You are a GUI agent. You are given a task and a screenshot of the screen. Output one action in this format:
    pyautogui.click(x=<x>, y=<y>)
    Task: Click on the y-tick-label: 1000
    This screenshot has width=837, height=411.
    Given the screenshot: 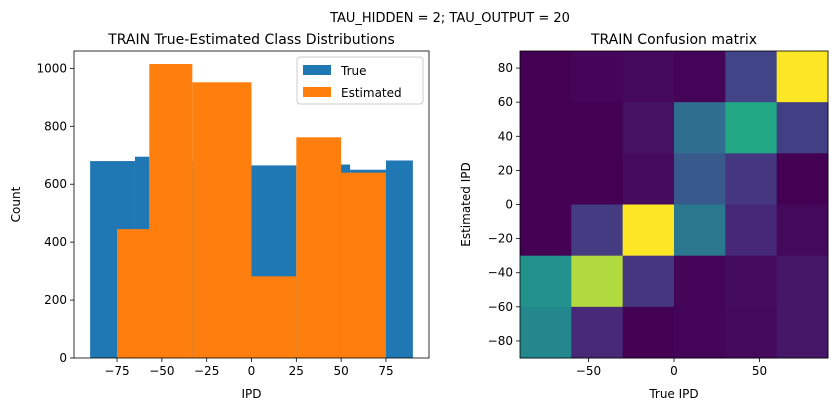 What is the action you would take?
    pyautogui.click(x=51, y=68)
    